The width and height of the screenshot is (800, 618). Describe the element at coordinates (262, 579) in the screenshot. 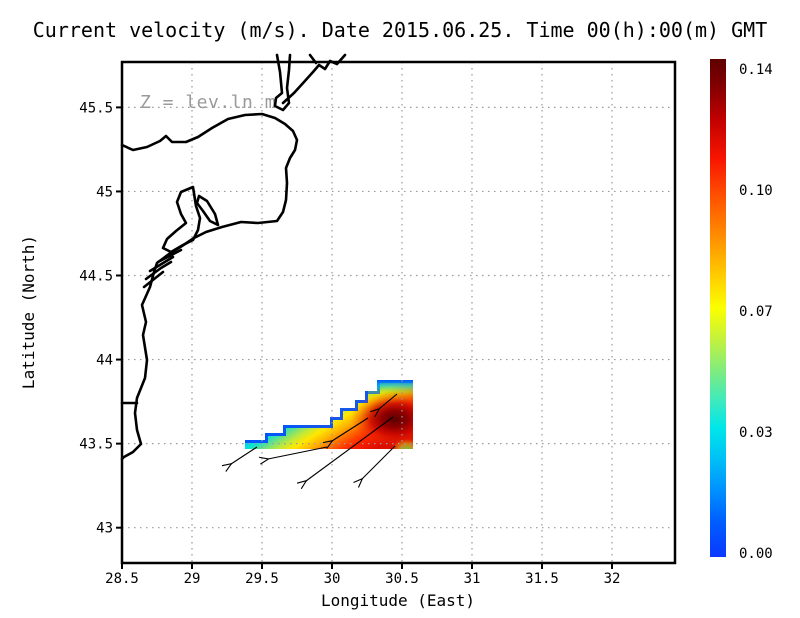

I see `x-tick-label: 29.5` at that location.